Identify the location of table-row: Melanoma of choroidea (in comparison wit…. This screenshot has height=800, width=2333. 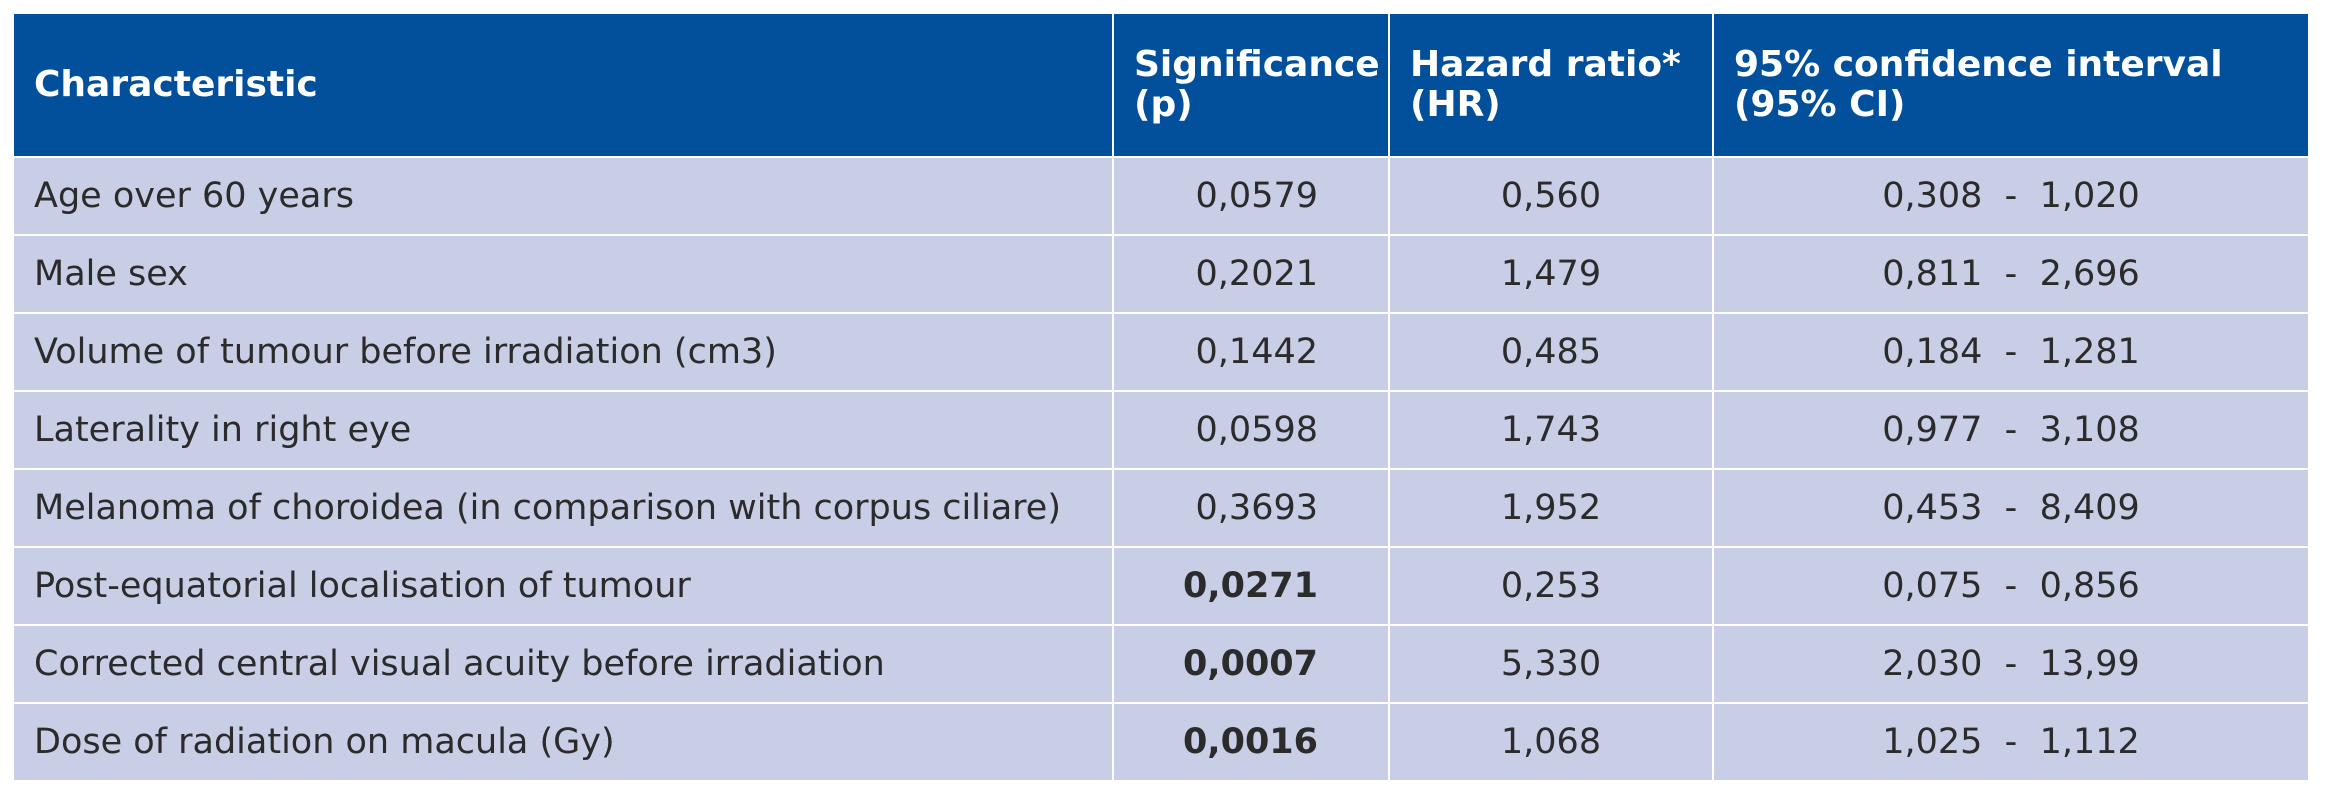
(1161, 508).